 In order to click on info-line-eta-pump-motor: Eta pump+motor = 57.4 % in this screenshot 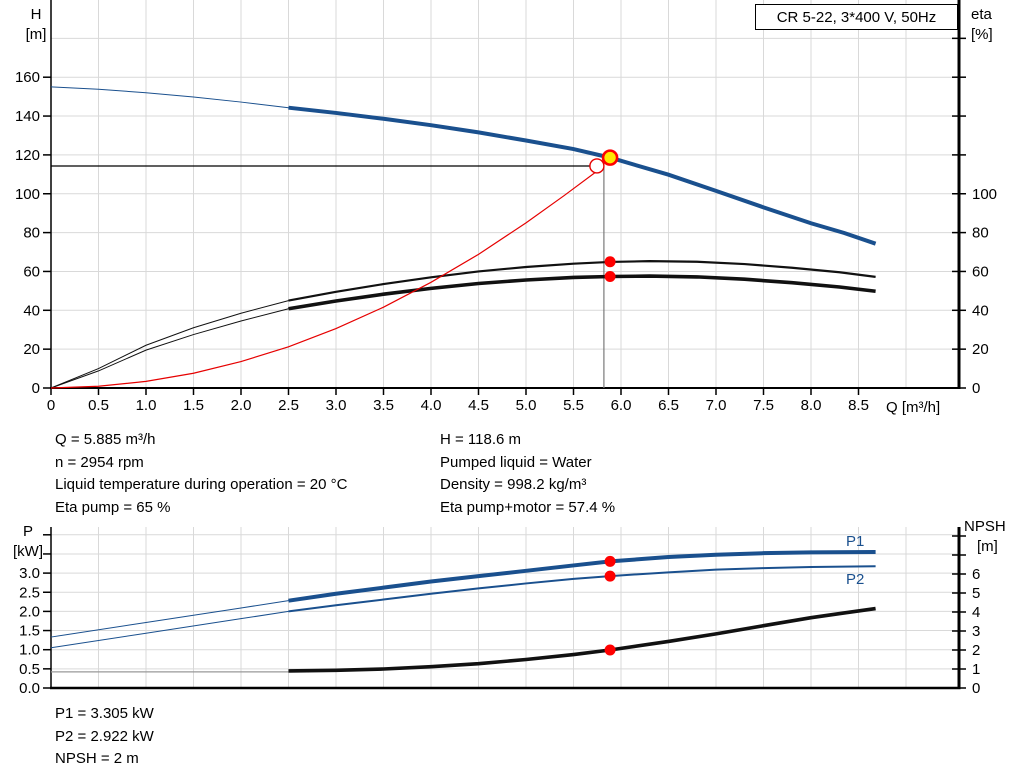, I will do `click(528, 507)`.